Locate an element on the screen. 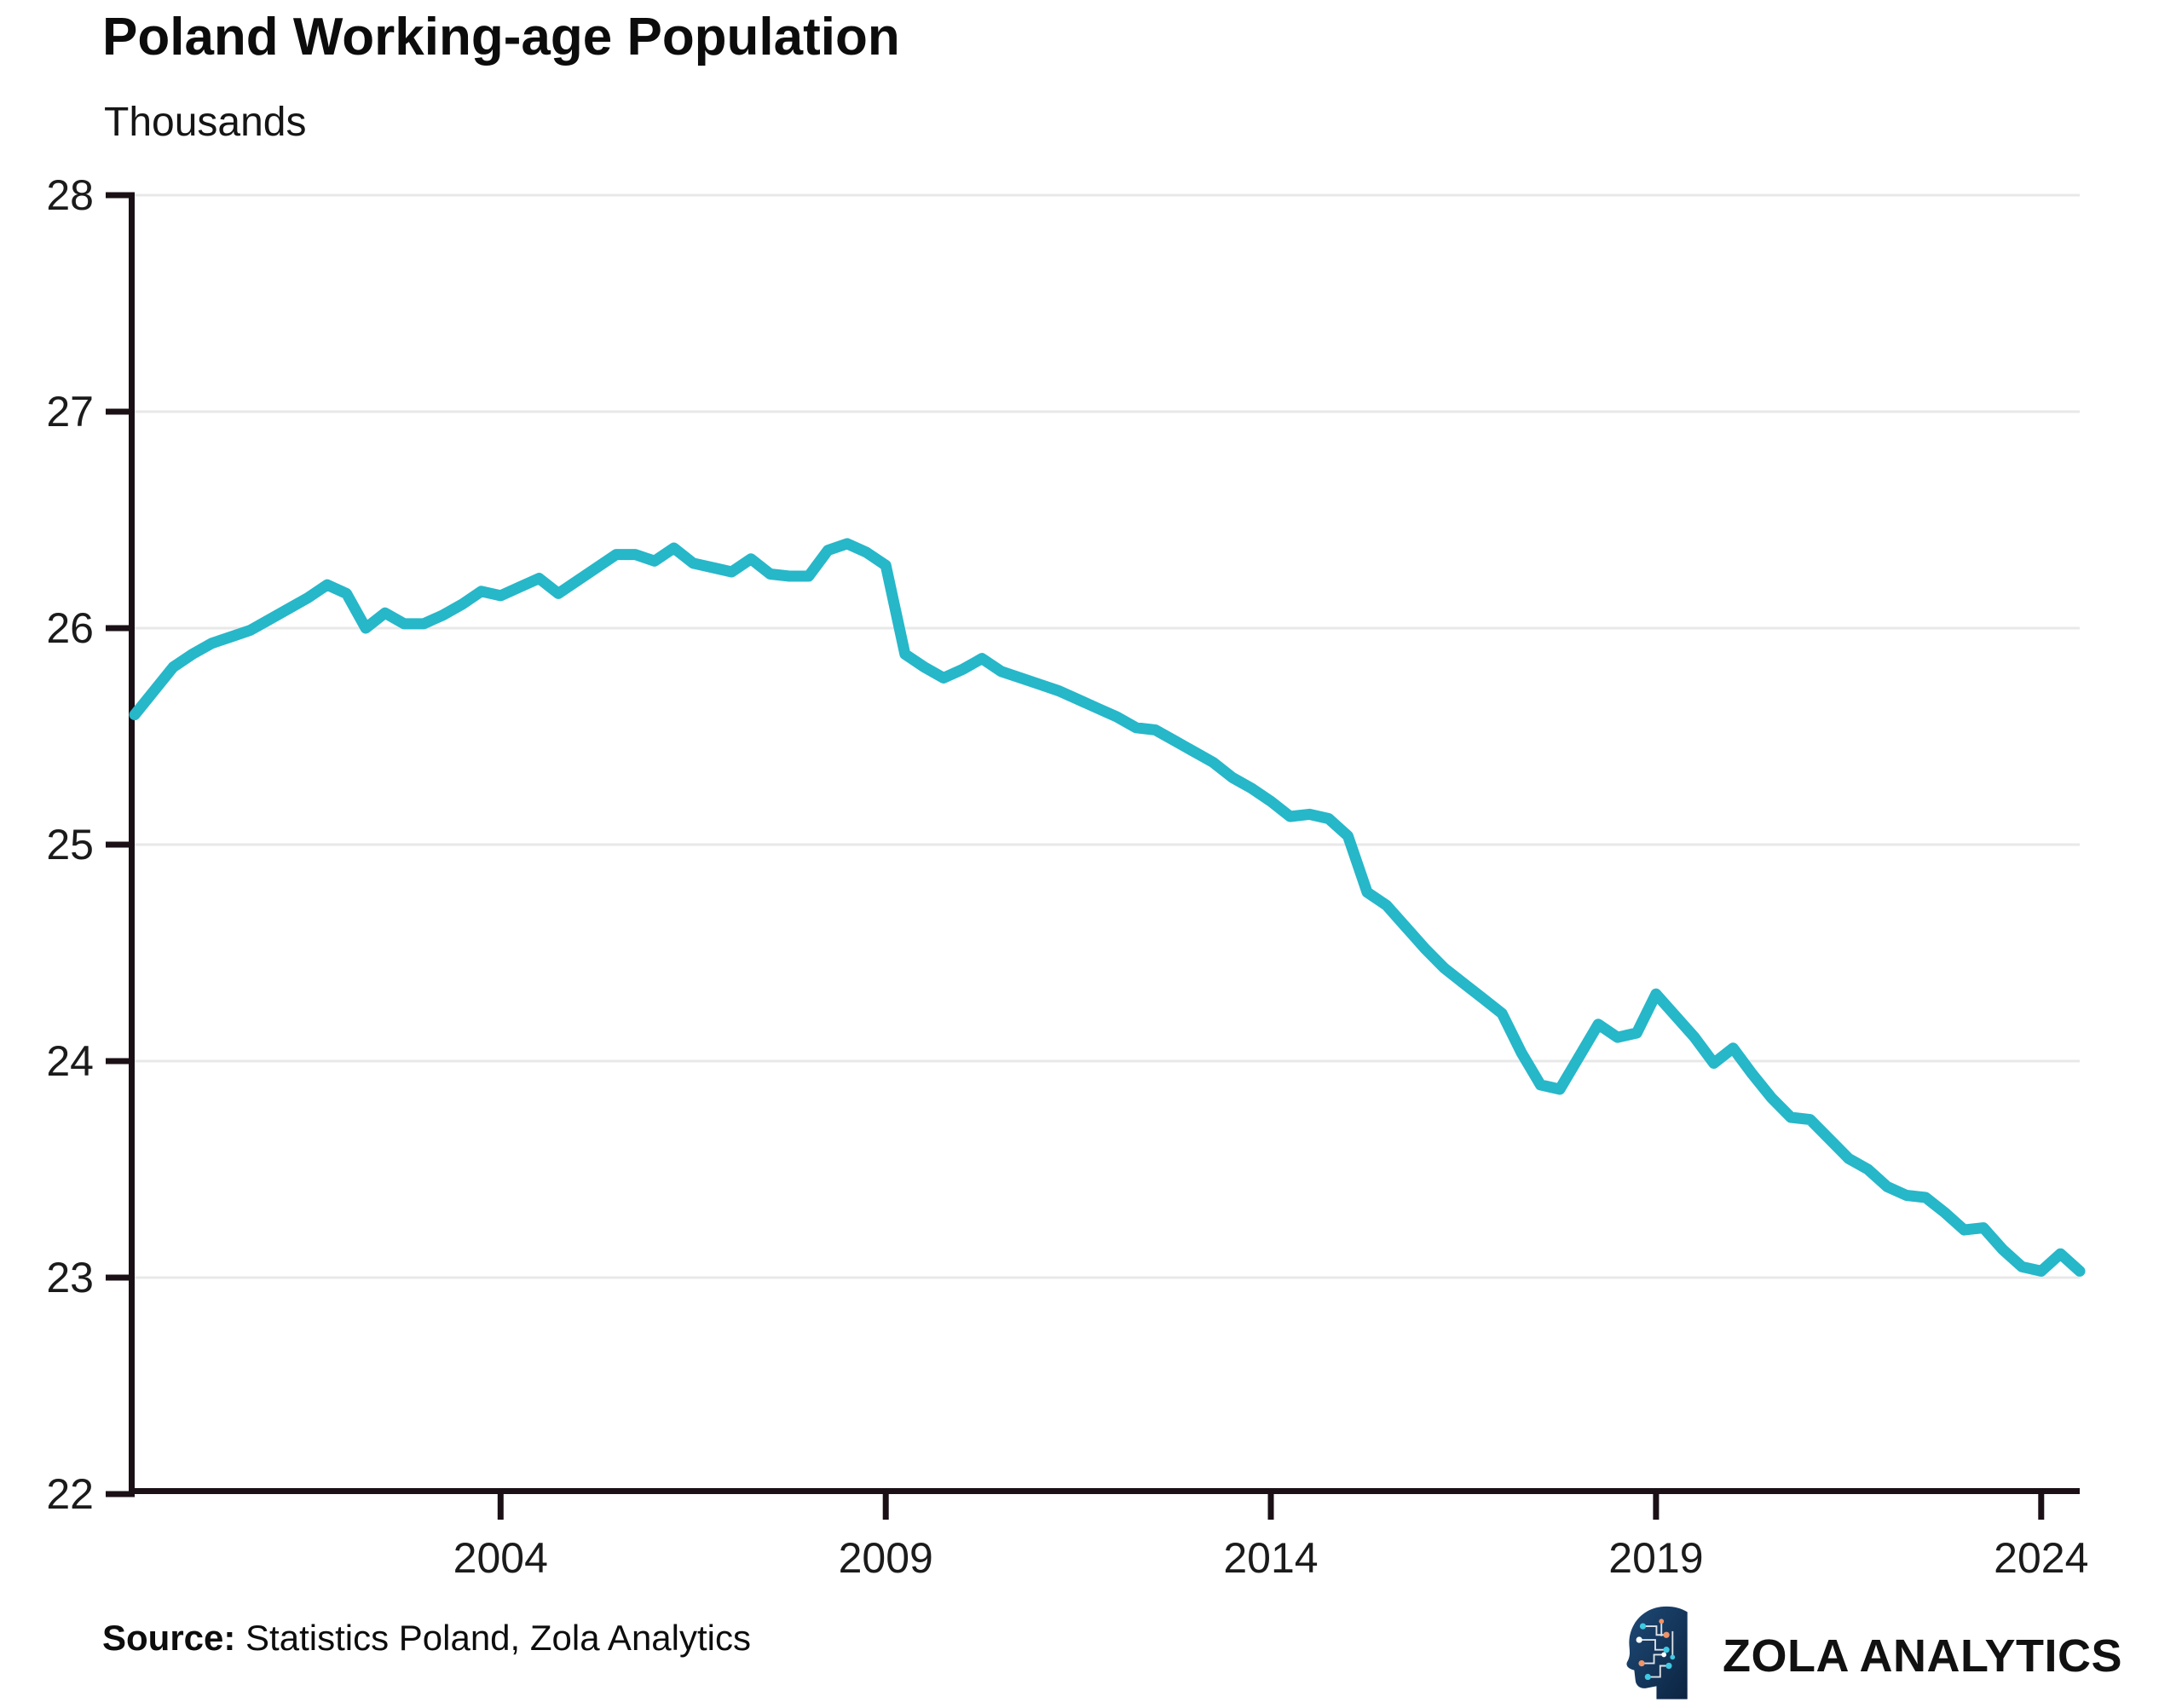  y-tick-label-28: 28 is located at coordinates (70, 195).